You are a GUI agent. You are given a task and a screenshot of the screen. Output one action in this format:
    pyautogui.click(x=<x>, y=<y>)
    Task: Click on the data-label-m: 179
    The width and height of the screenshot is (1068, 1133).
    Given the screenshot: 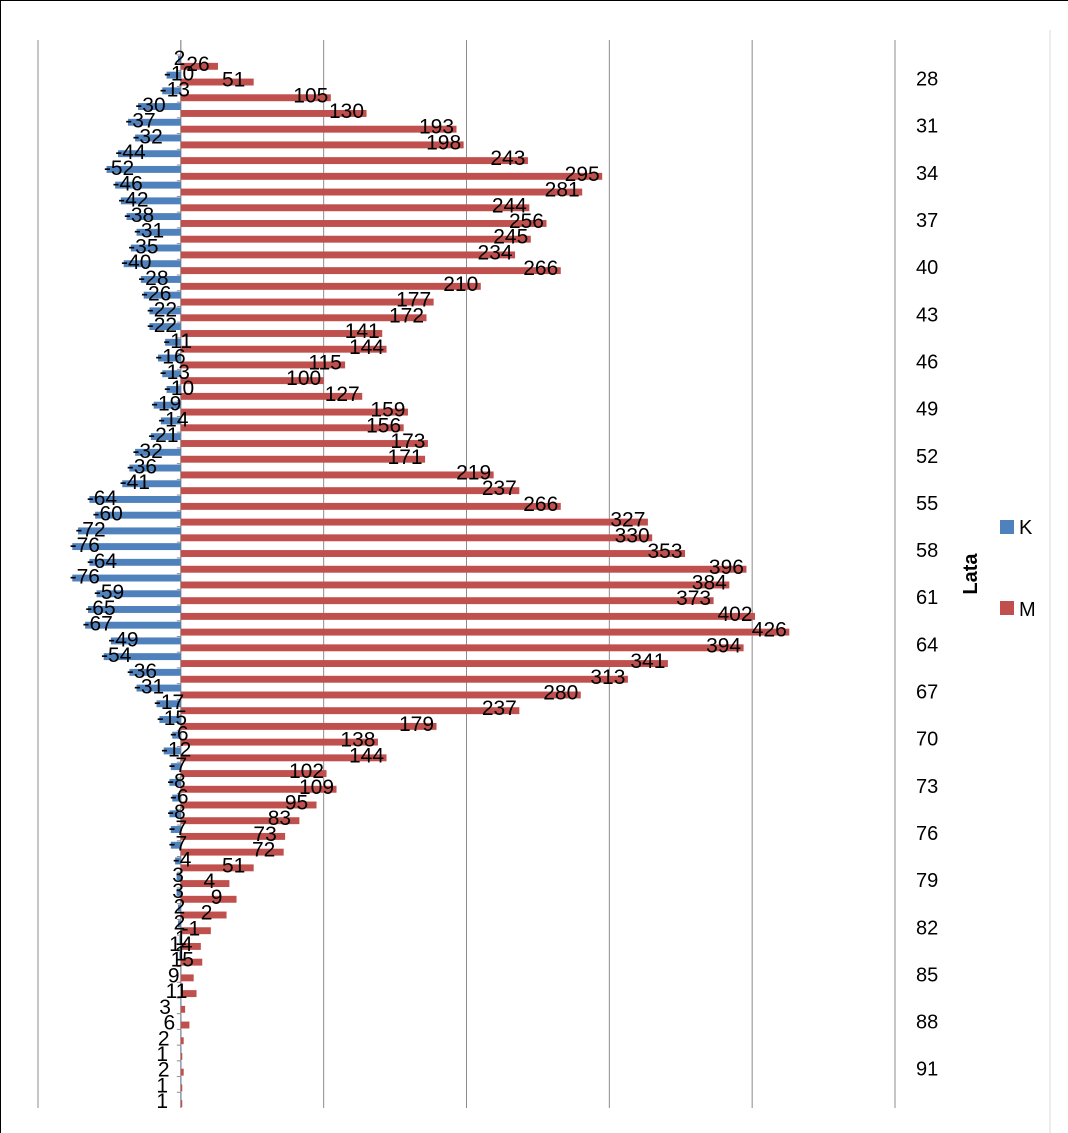 What is the action you would take?
    pyautogui.click(x=416, y=724)
    